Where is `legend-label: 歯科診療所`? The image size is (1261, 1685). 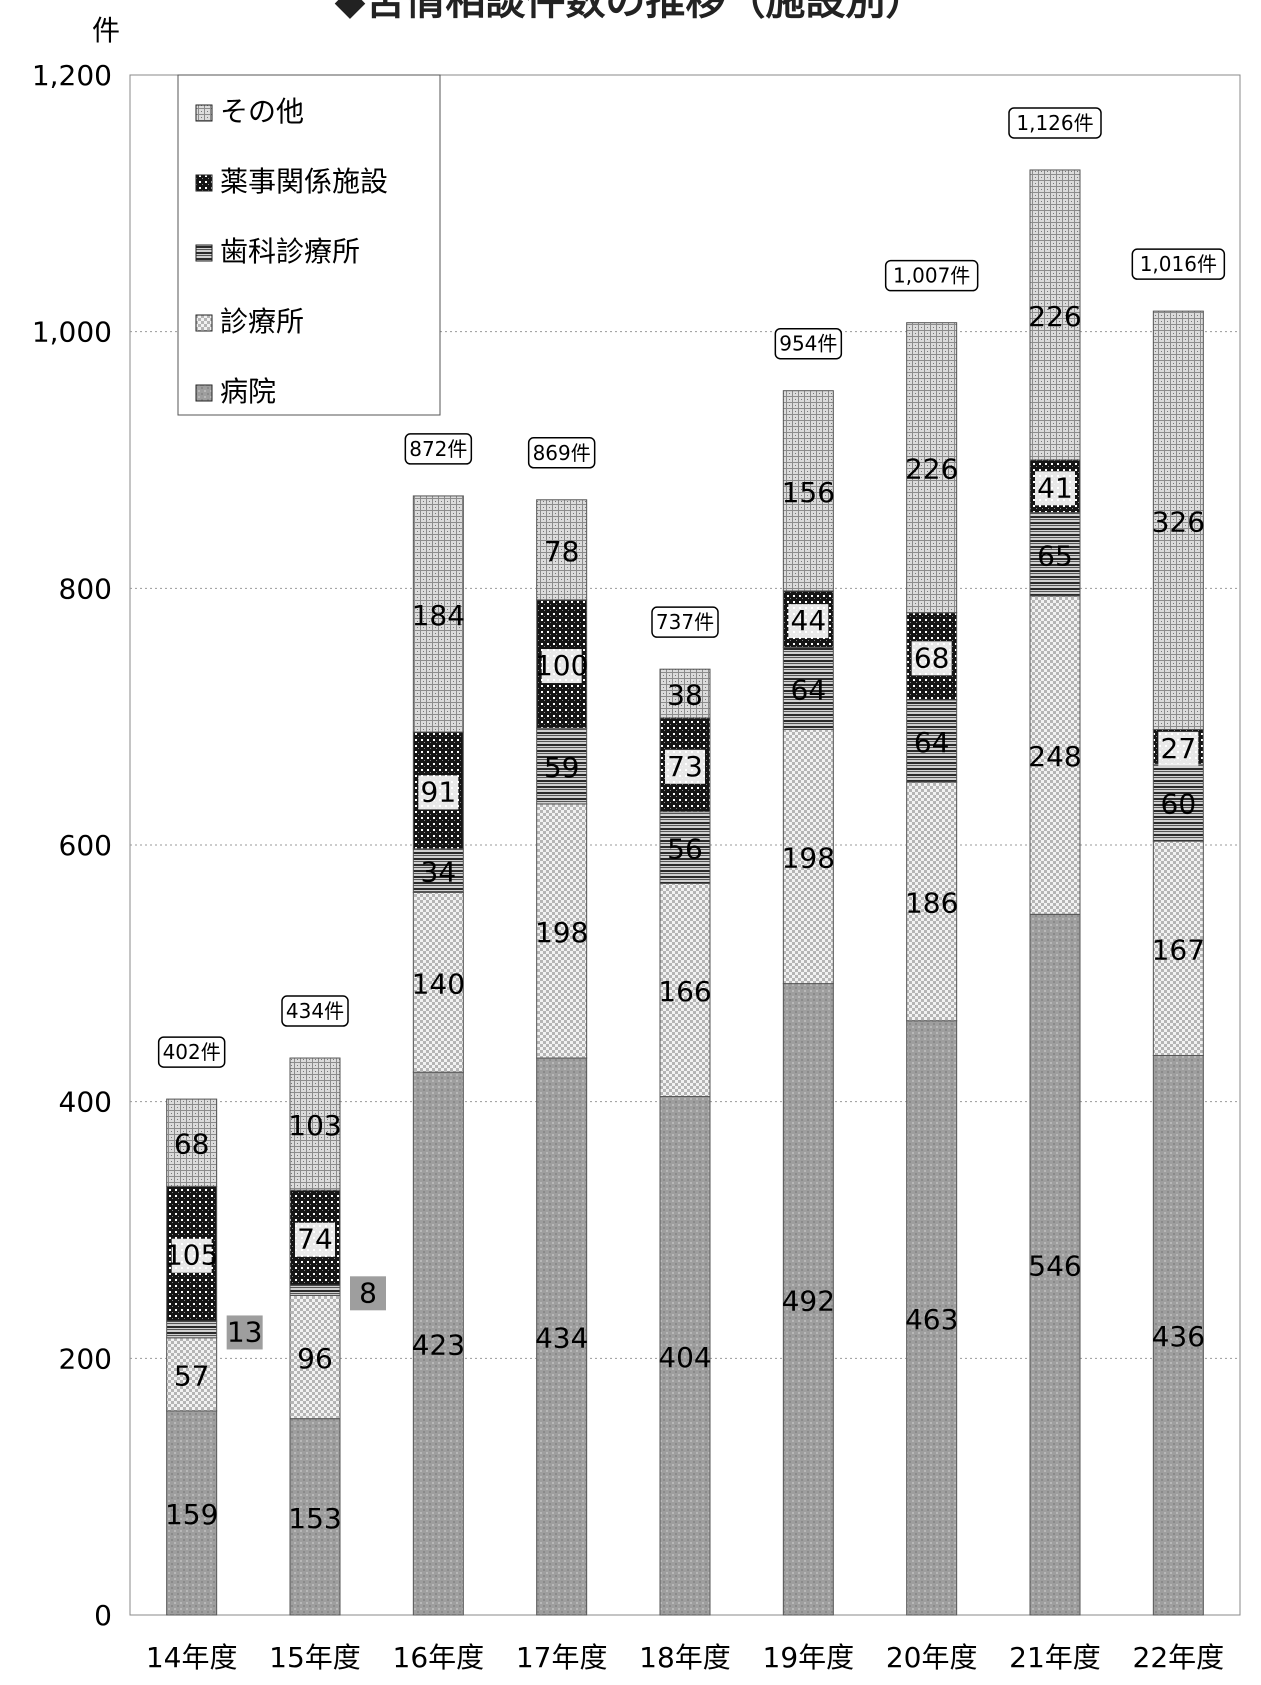
legend-label: 歯科診療所 is located at coordinates (290, 251).